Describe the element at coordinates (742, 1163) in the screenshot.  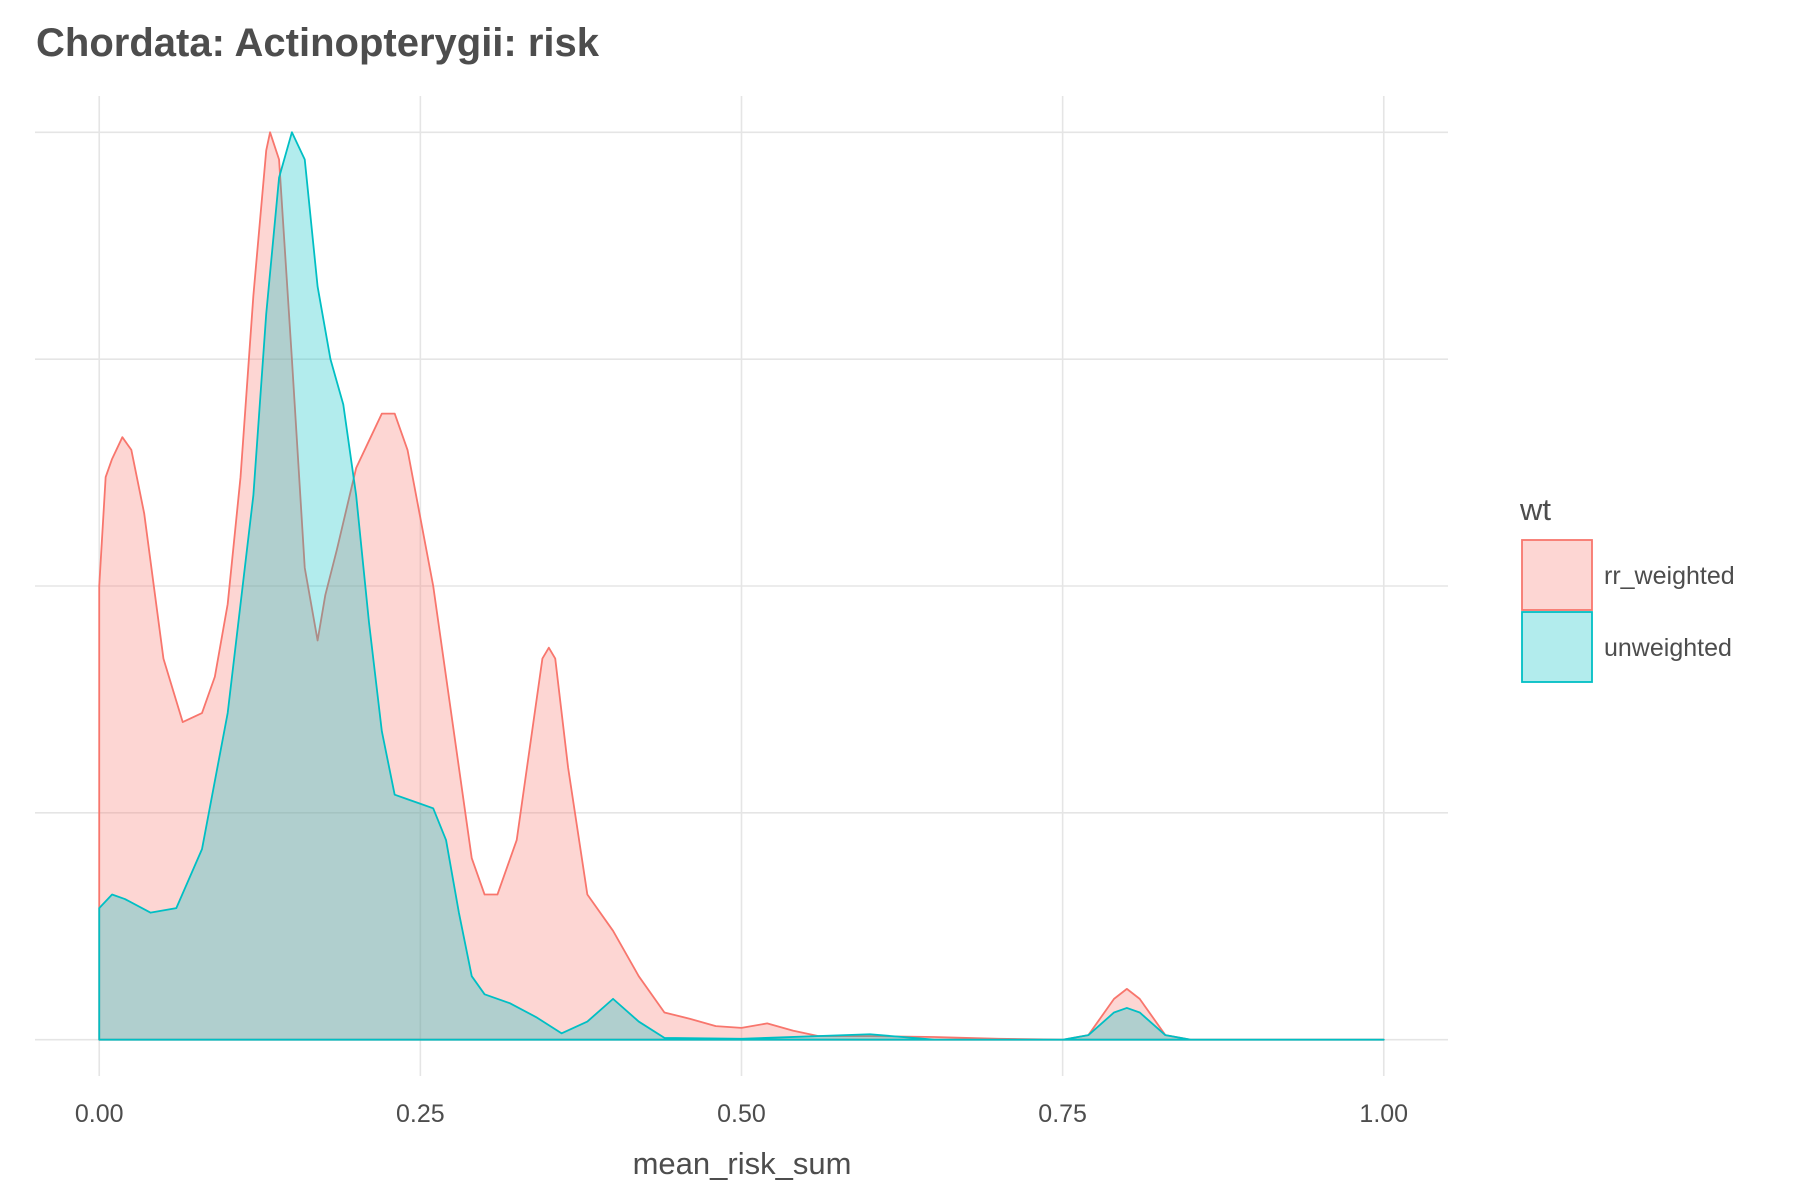
I see `x-axis-title: mean_risk_sum` at that location.